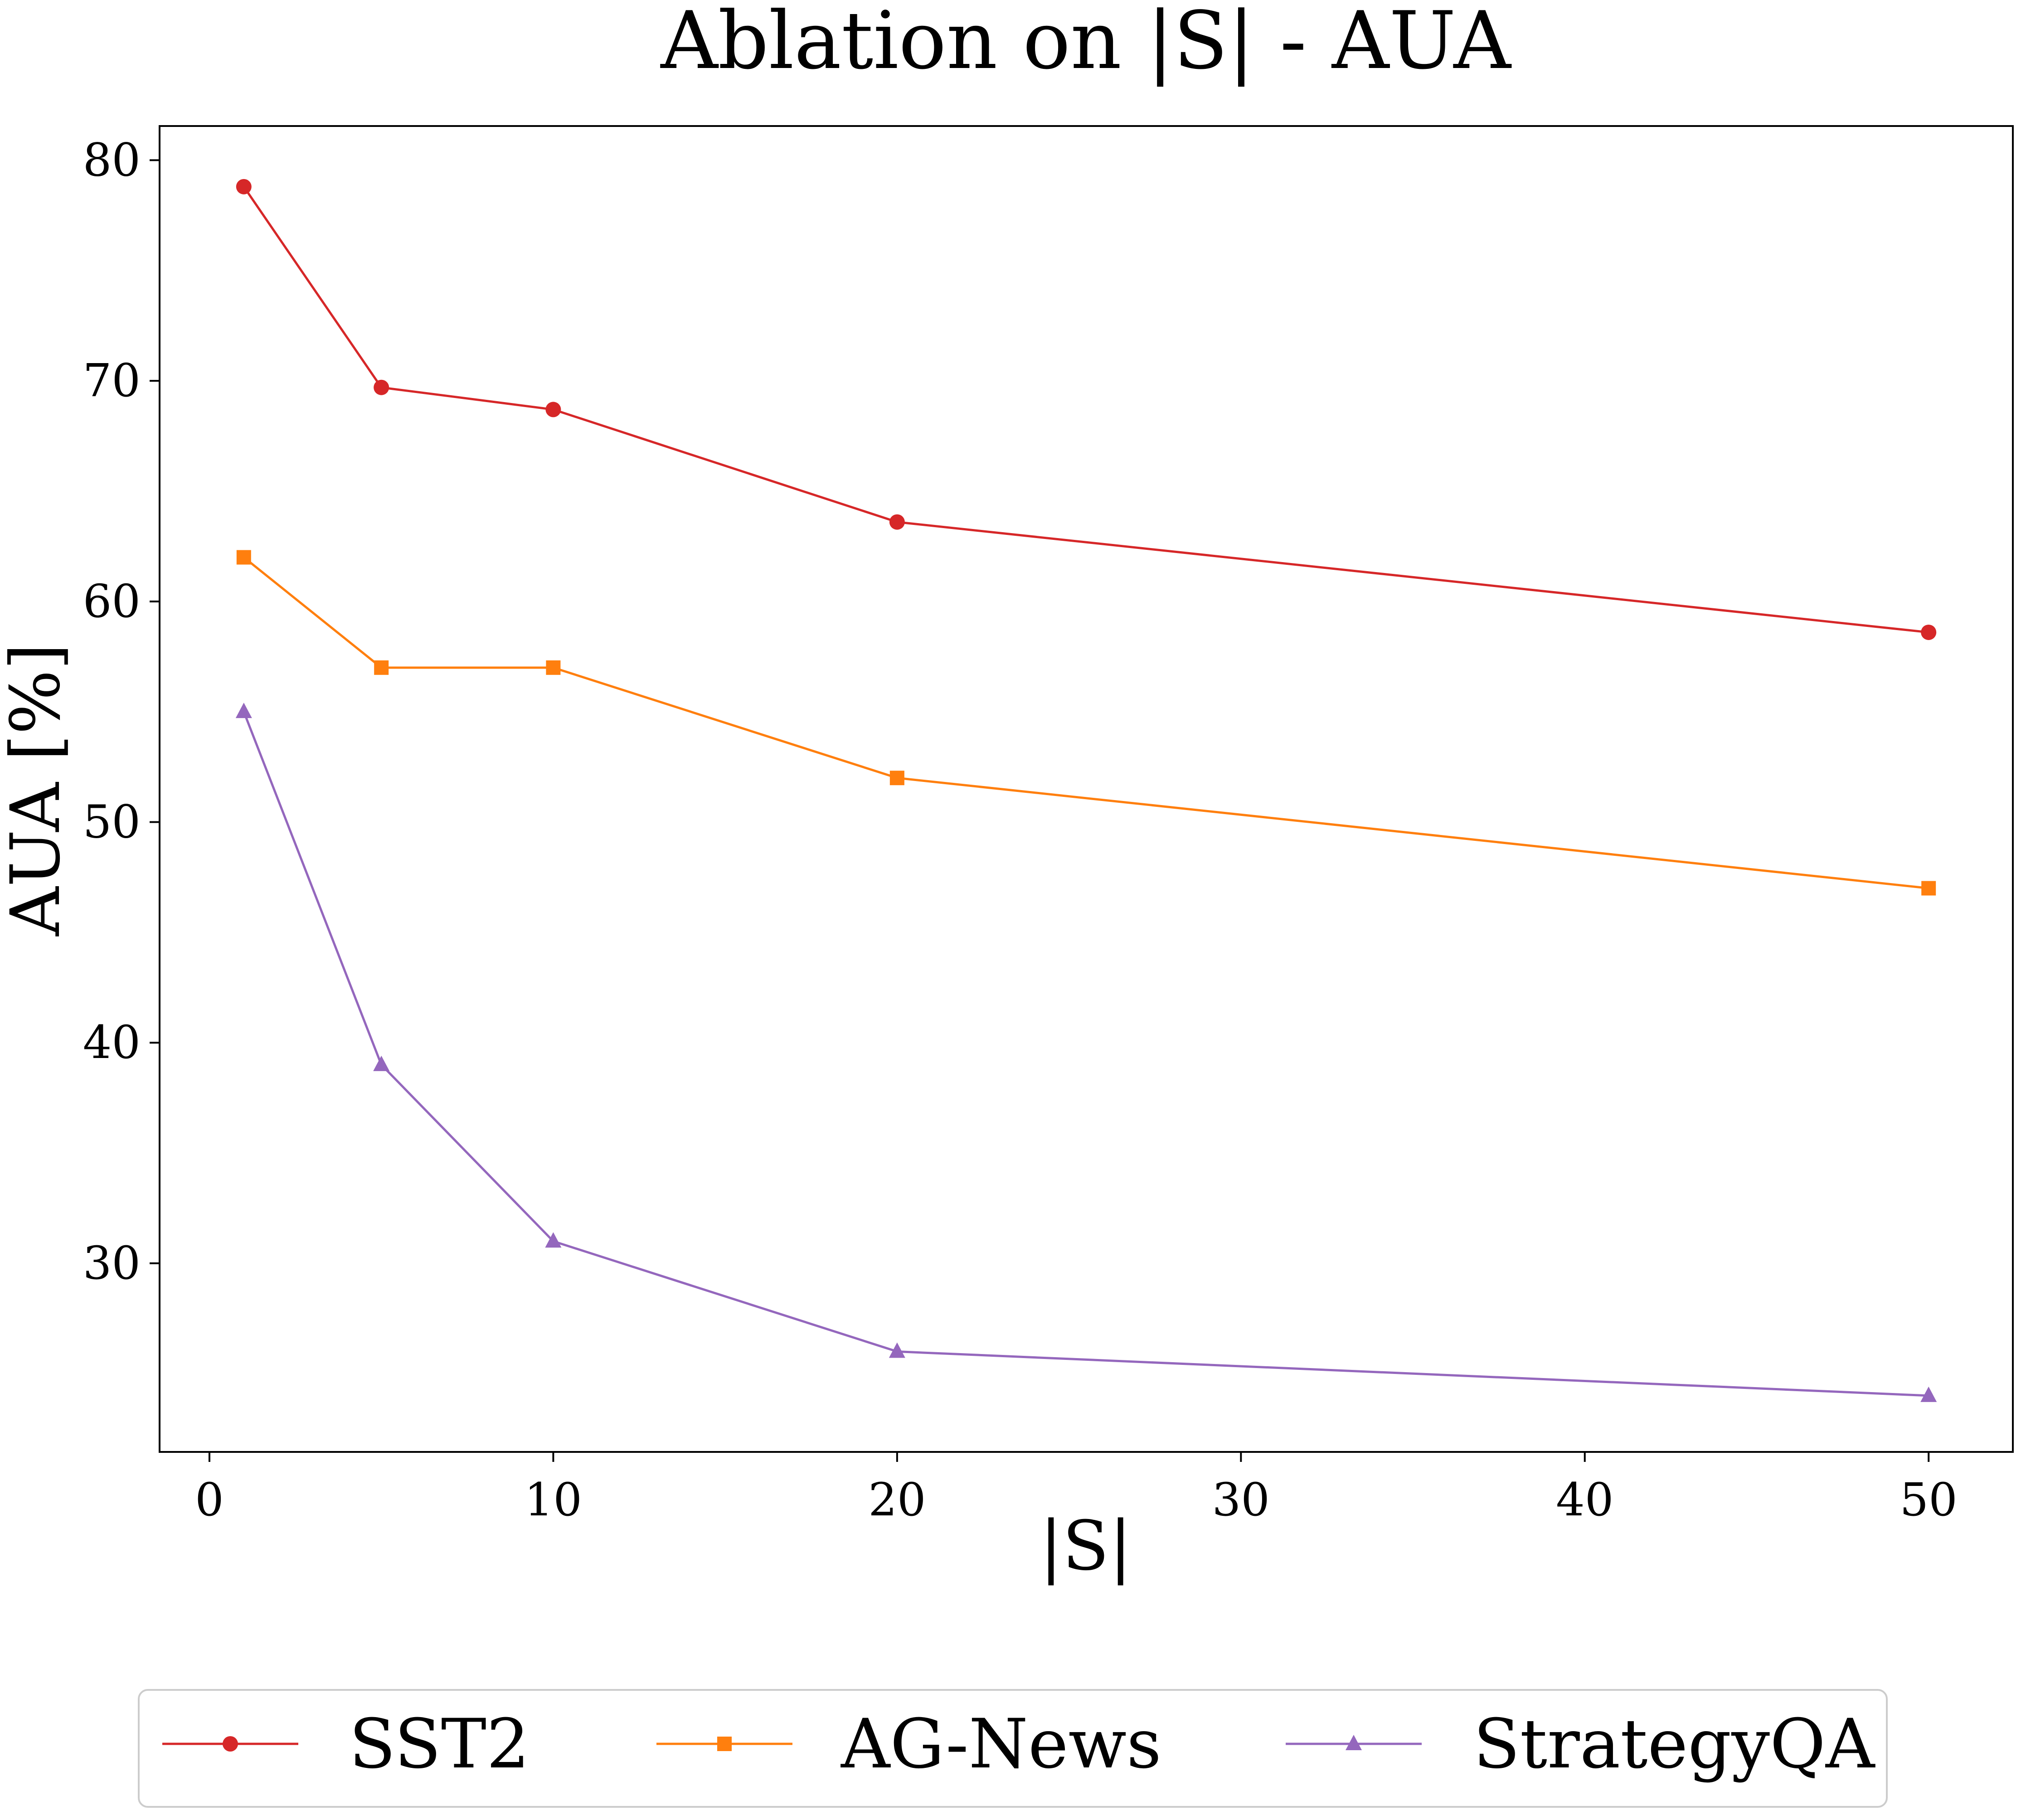 The width and height of the screenshot is (2026, 1820). What do you see at coordinates (1086, 43) in the screenshot?
I see `chart-title: Ablation on |S| - AUA` at bounding box center [1086, 43].